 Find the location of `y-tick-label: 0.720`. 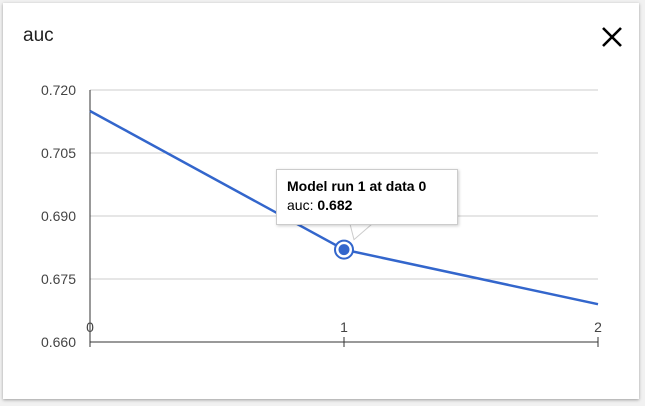

y-tick-label: 0.720 is located at coordinates (58, 90).